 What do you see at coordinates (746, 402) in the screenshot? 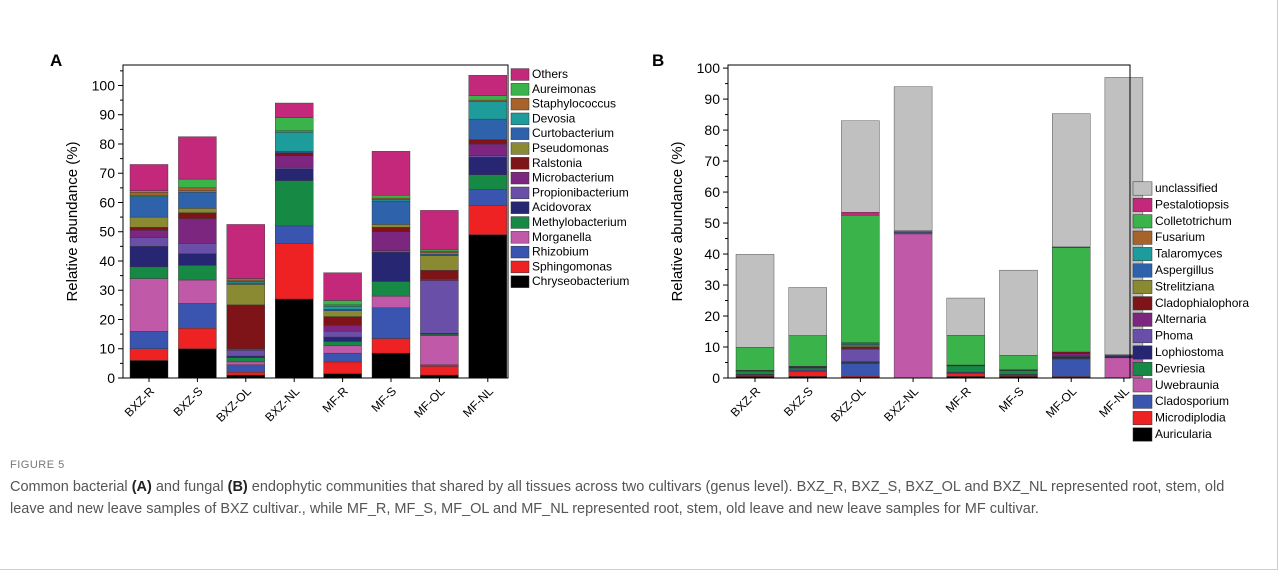
I see `x-tick-label: BXZ-R` at bounding box center [746, 402].